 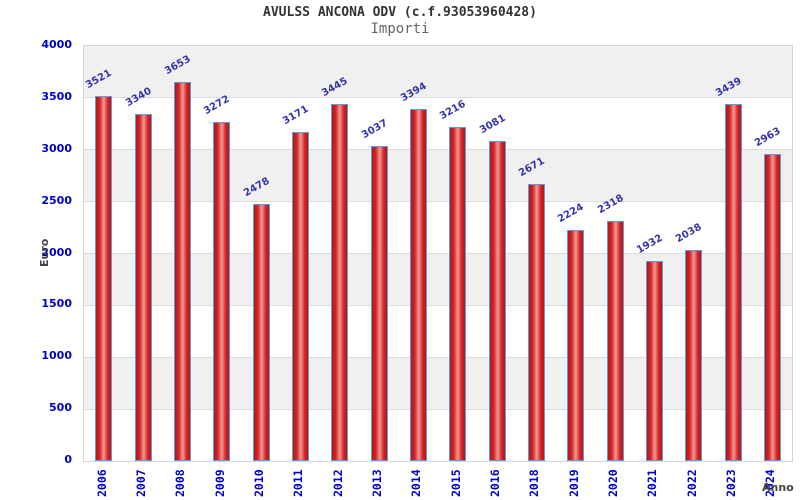 What do you see at coordinates (56, 96) in the screenshot?
I see `y-tick-label: 3500` at bounding box center [56, 96].